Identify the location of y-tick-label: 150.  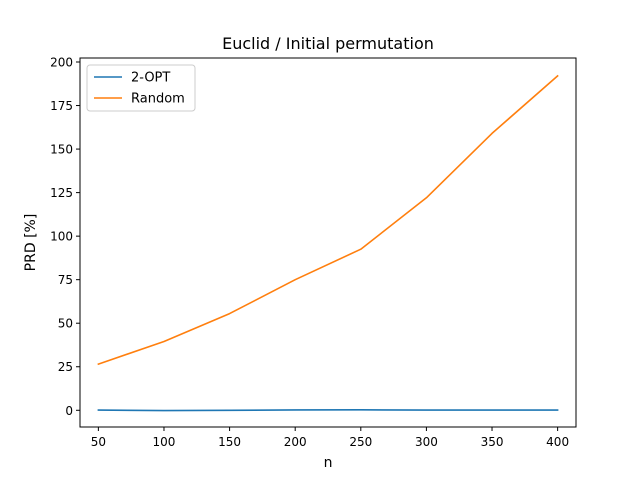
(61, 150).